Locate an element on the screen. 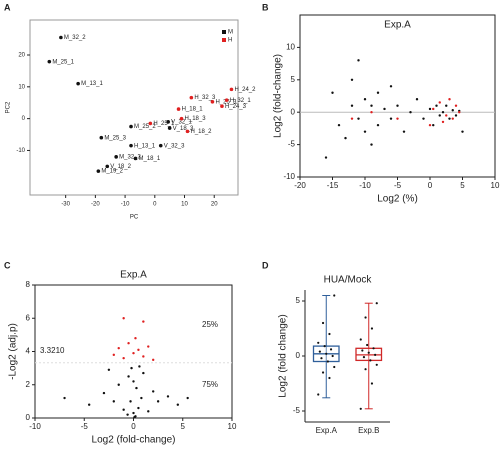  point-label: V_32_1 is located at coordinates (181, 122).